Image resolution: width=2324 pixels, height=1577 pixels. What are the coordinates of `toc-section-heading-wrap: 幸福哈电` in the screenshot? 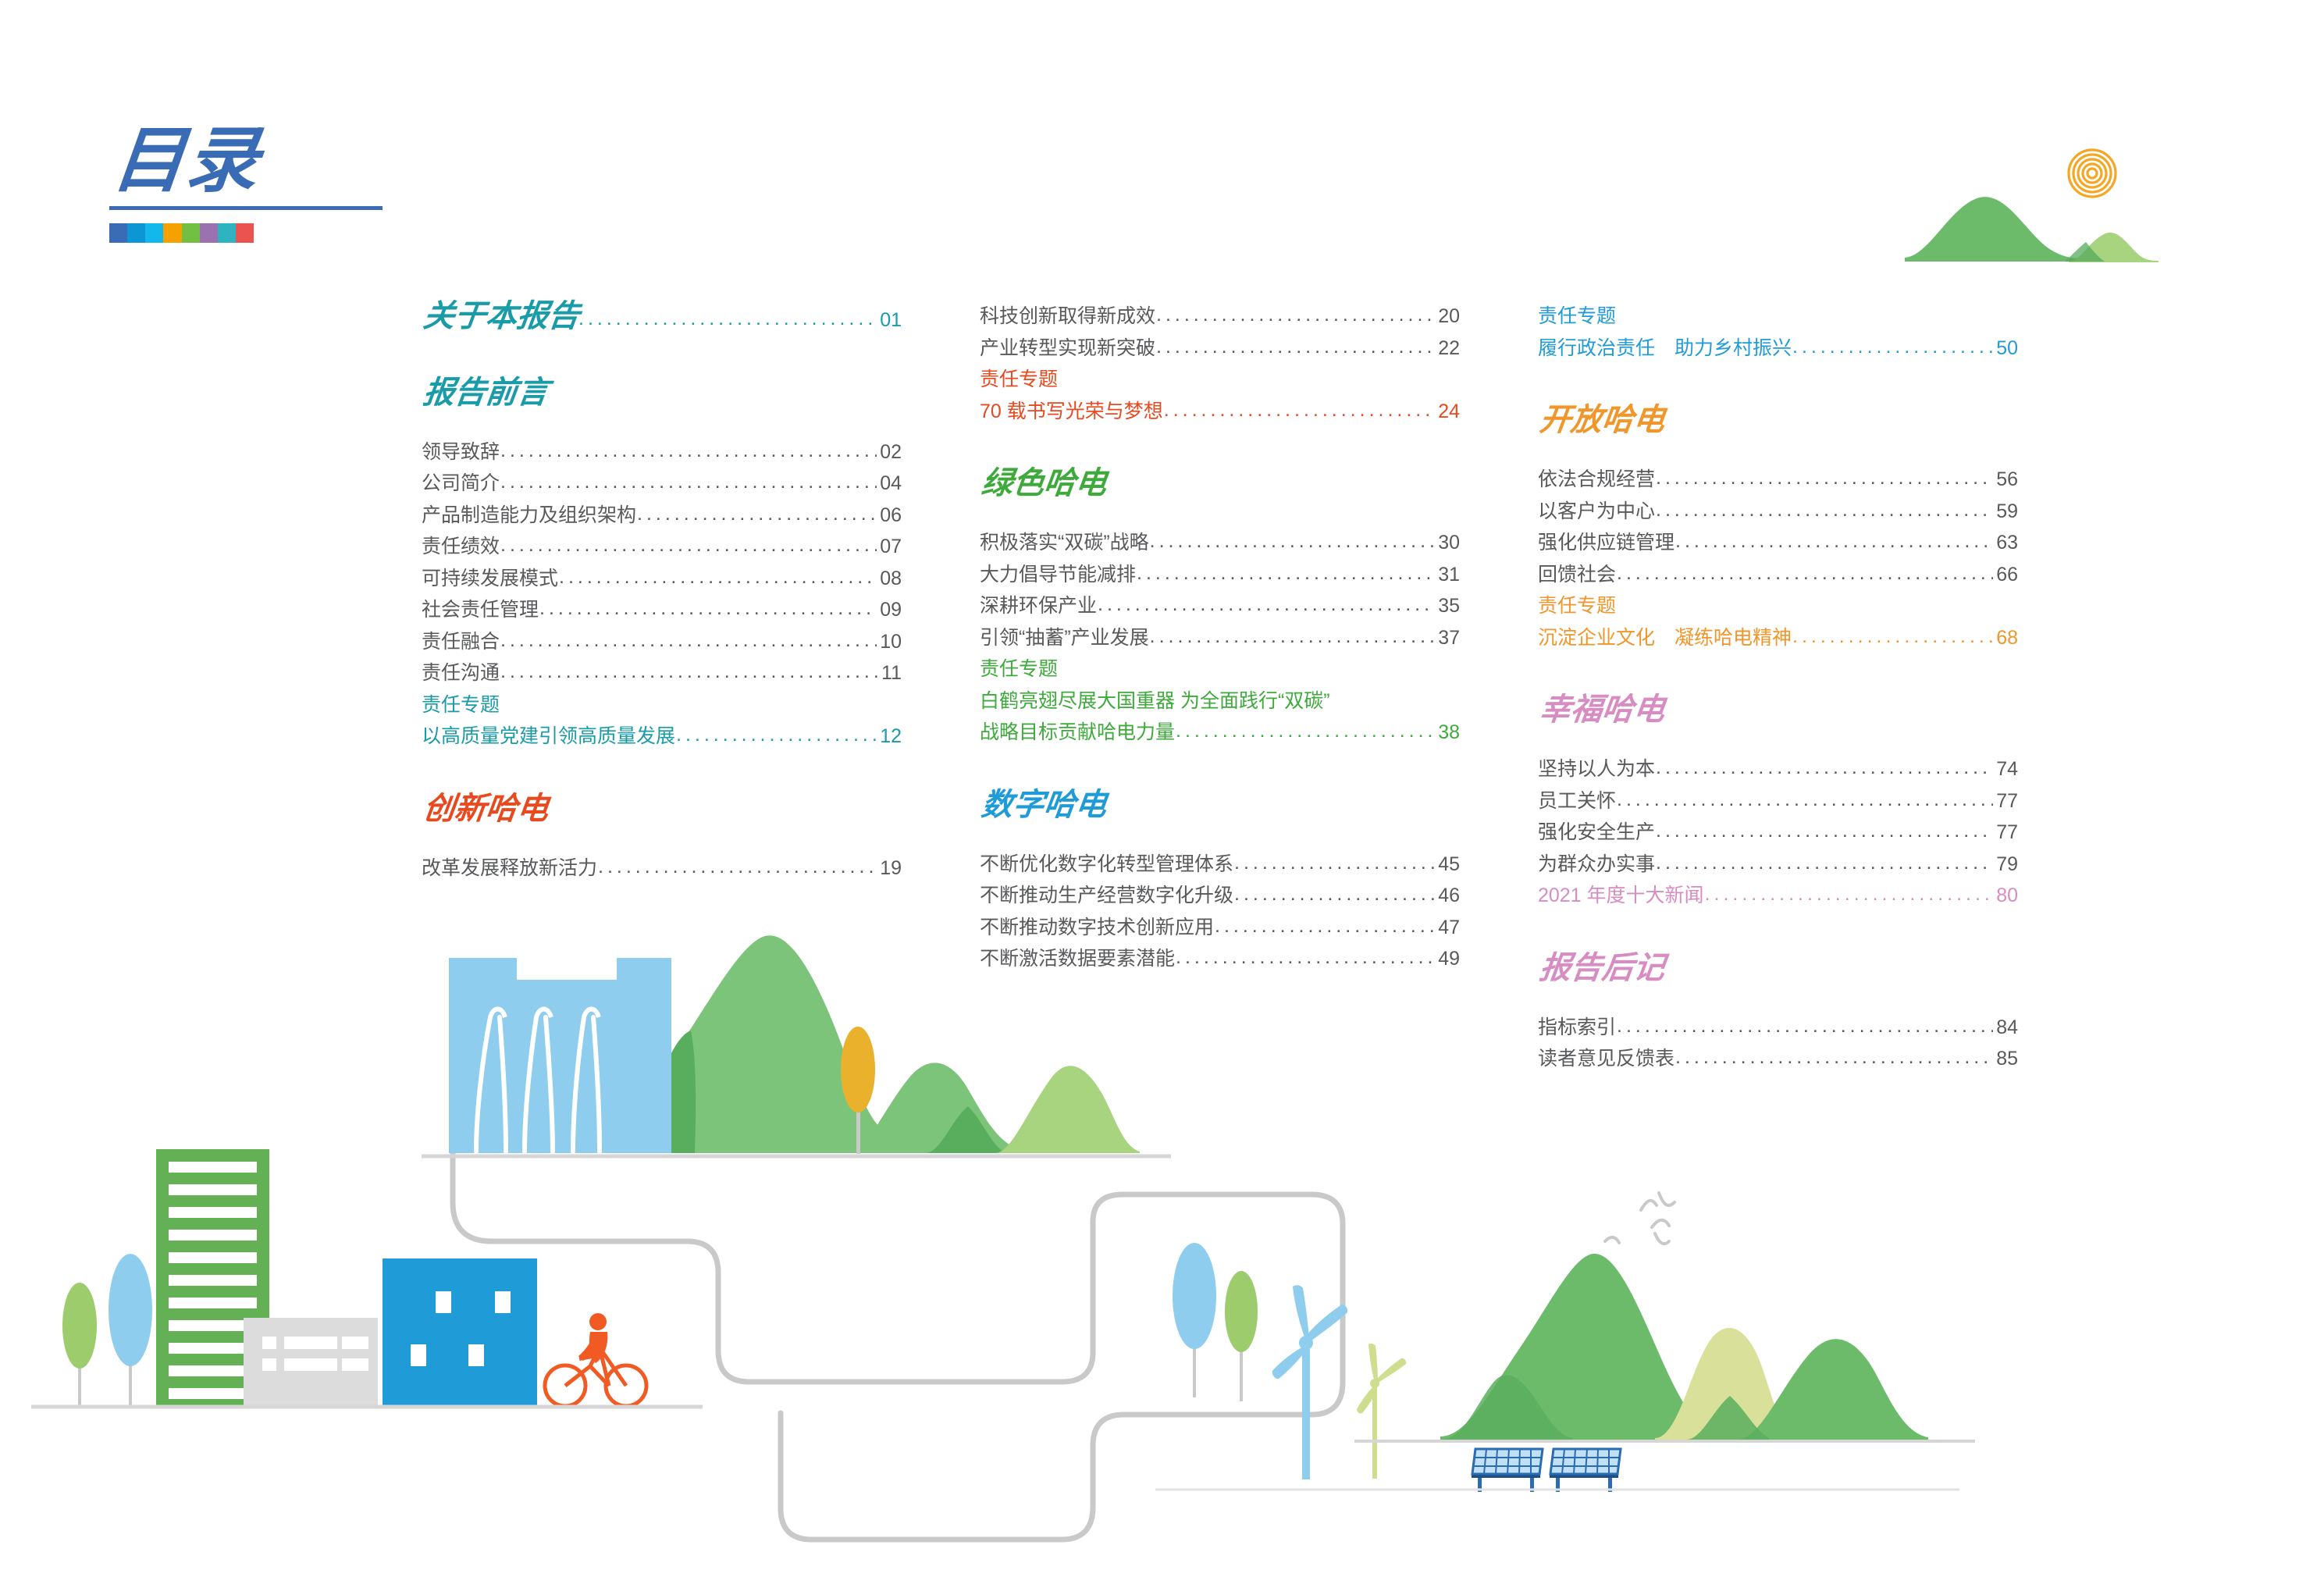 It's located at (1777, 710).